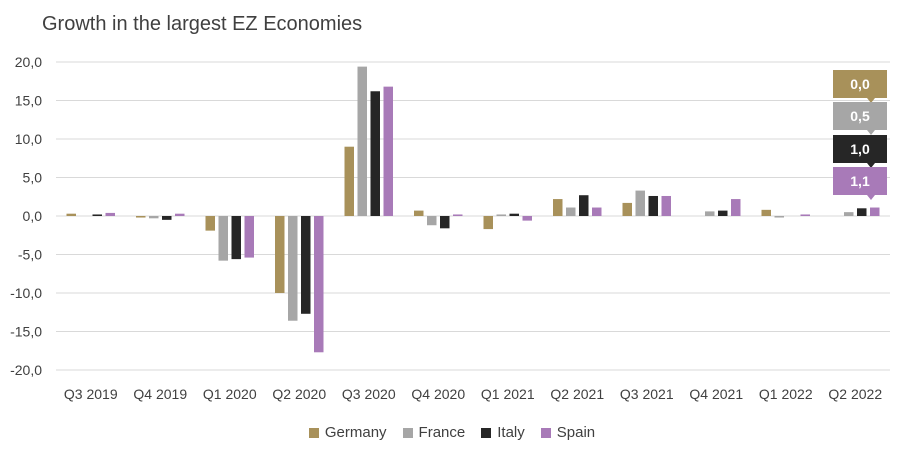 The width and height of the screenshot is (904, 456). What do you see at coordinates (230, 394) in the screenshot?
I see `x-tick-label: Q1 2020` at bounding box center [230, 394].